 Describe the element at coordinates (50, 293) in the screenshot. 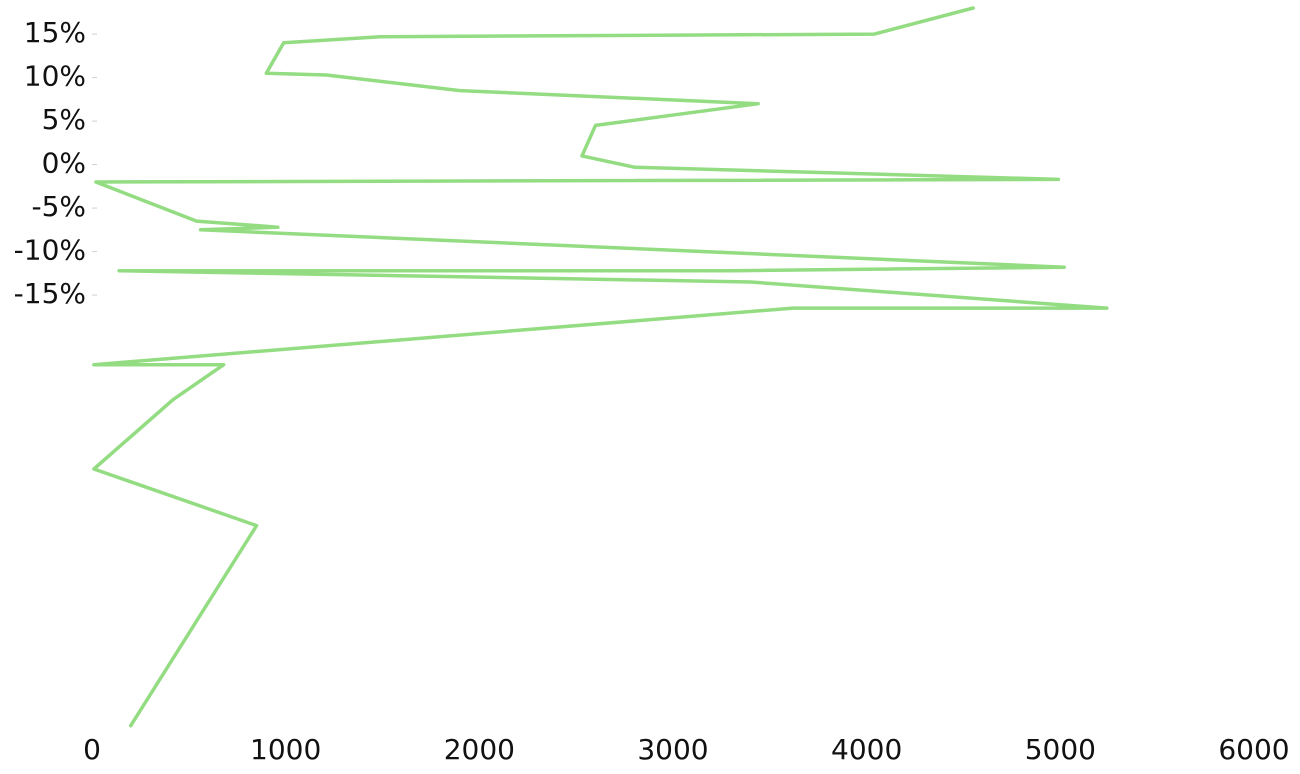

I see `y-tick-label: -15%` at that location.